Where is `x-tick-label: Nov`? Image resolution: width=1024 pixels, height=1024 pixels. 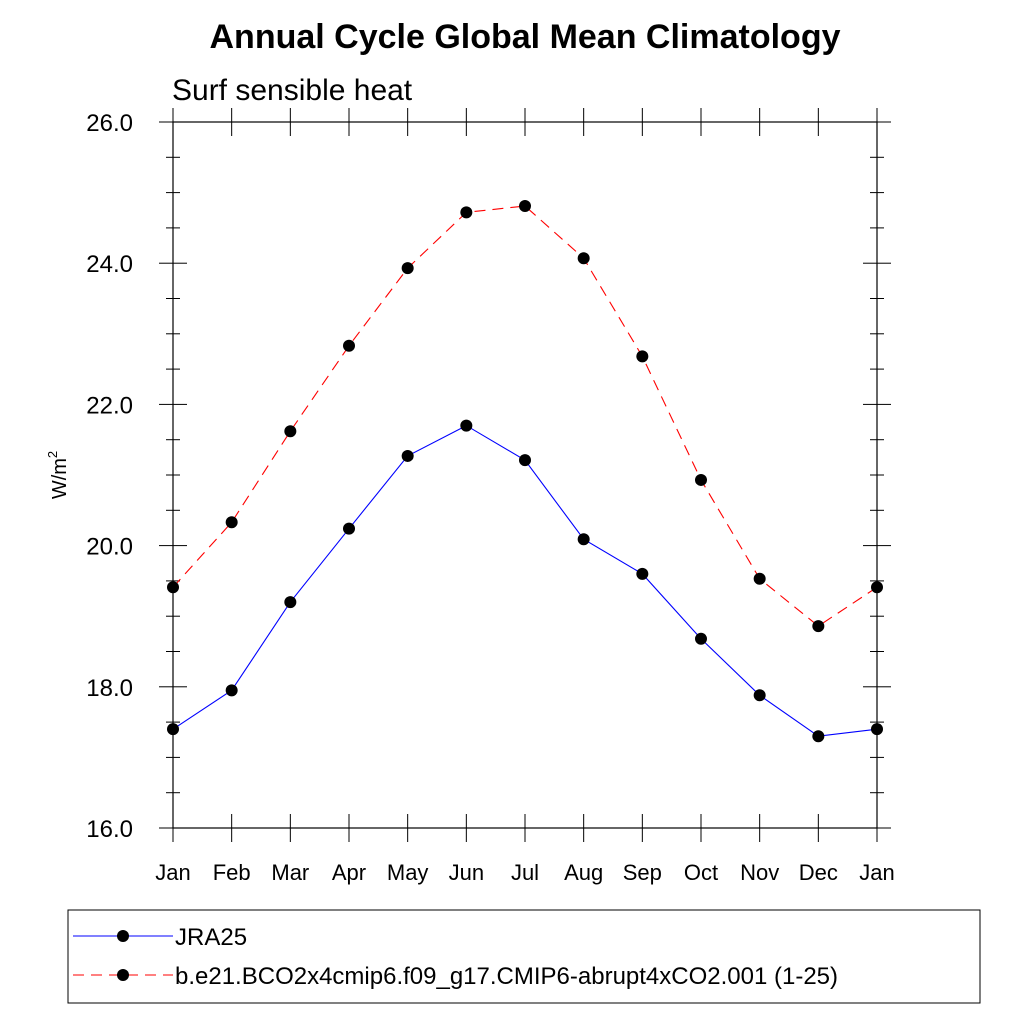 x-tick-label: Nov is located at coordinates (759, 872).